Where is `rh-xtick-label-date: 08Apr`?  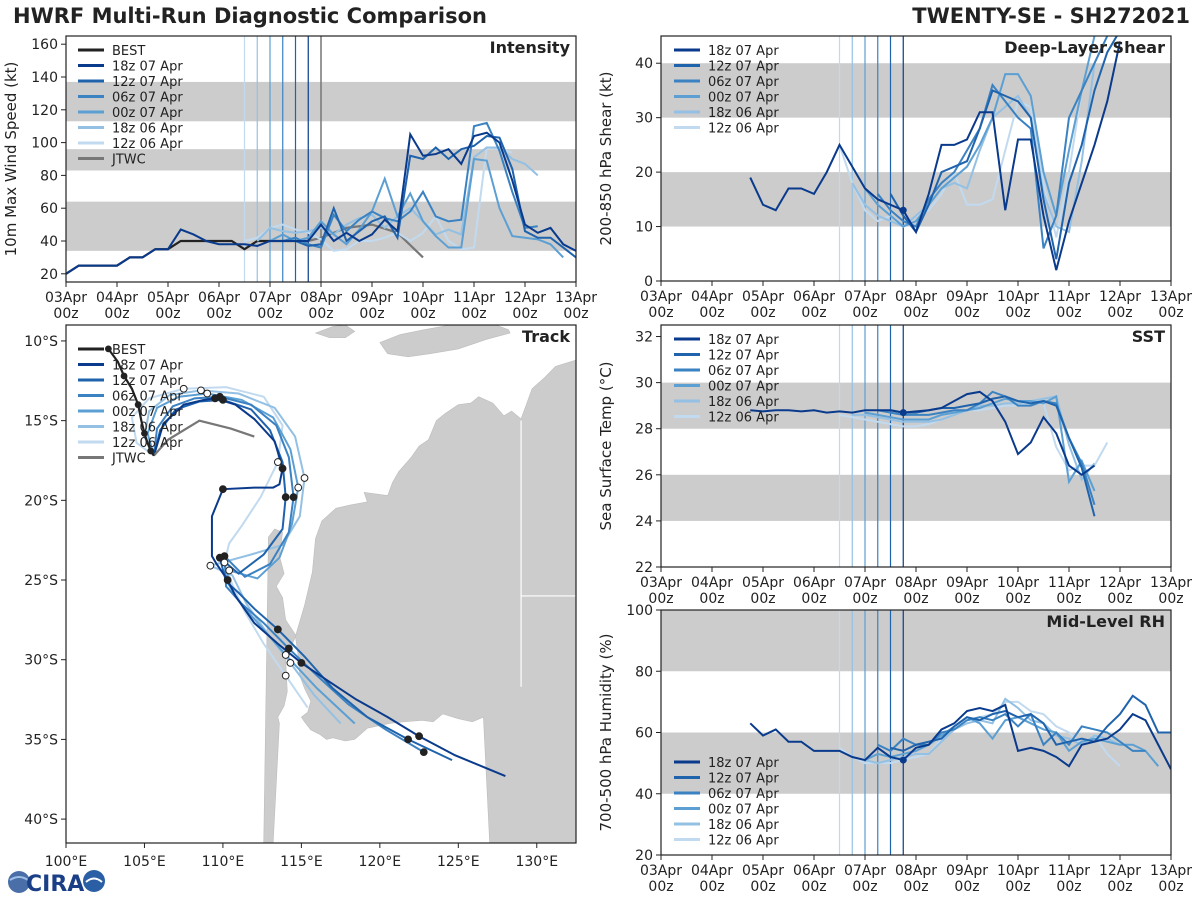
rh-xtick-label-date: 08Apr is located at coordinates (916, 871).